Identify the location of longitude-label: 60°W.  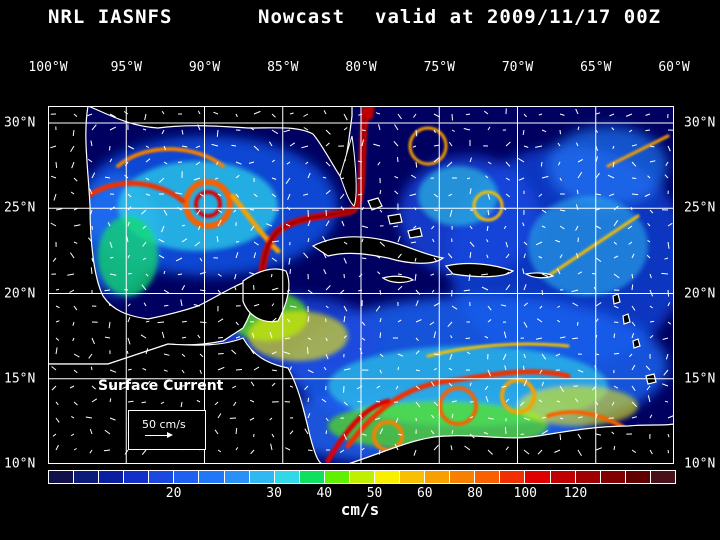
(674, 67).